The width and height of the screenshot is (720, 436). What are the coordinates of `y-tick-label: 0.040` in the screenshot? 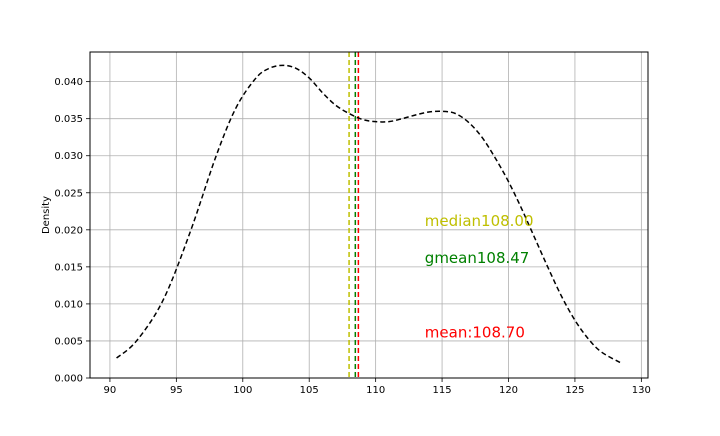 It's located at (68, 82).